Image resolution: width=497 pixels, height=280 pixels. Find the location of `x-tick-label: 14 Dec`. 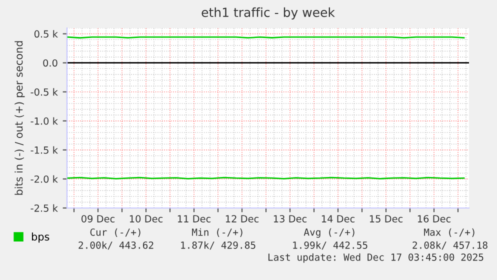

x-tick-label: 14 Dec is located at coordinates (338, 218).